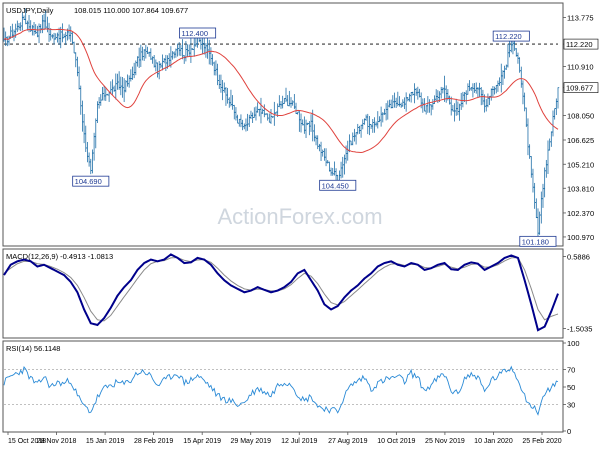  What do you see at coordinates (571, 369) in the screenshot?
I see `rsi-y-tick-label: 70` at bounding box center [571, 369].